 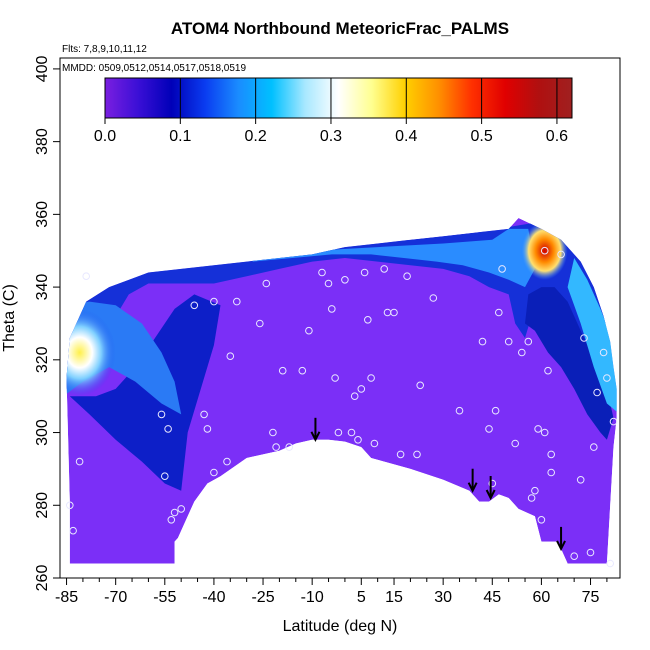 What do you see at coordinates (104, 49) in the screenshot?
I see `flights-label: Flts: 7,8,9,10,11,12` at bounding box center [104, 49].